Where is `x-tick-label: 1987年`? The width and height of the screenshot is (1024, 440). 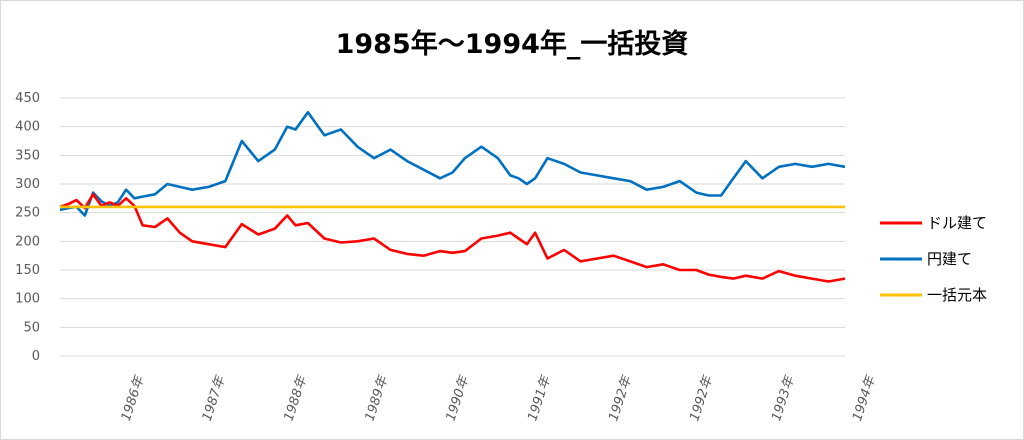 x-tick-label: 1987年 is located at coordinates (214, 398).